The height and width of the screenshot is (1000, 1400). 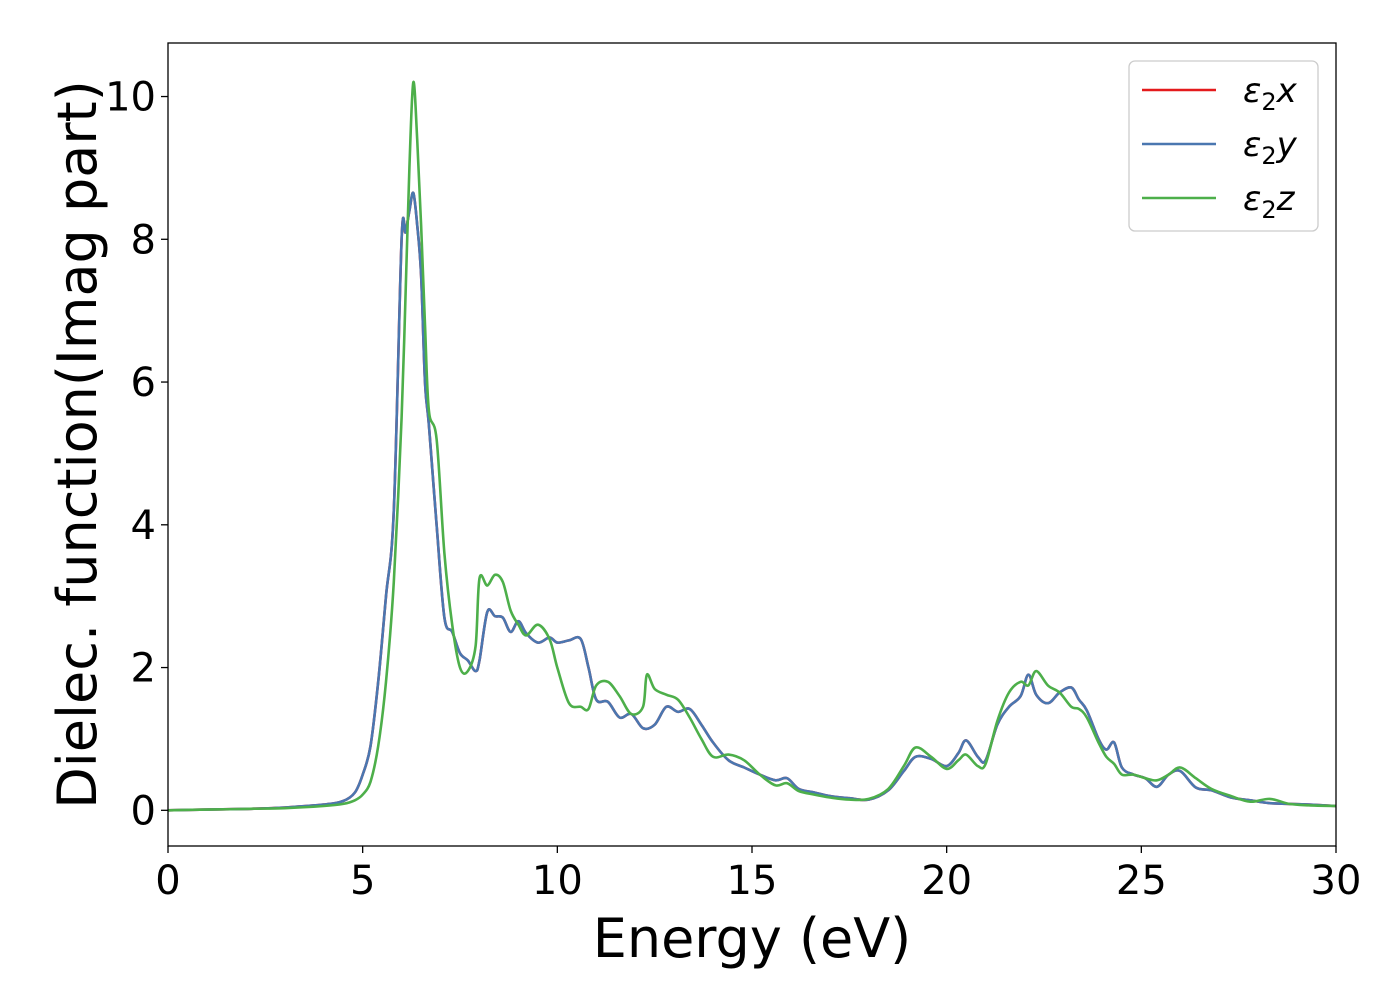 What do you see at coordinates (143, 669) in the screenshot?
I see `y-tick-label: 2` at bounding box center [143, 669].